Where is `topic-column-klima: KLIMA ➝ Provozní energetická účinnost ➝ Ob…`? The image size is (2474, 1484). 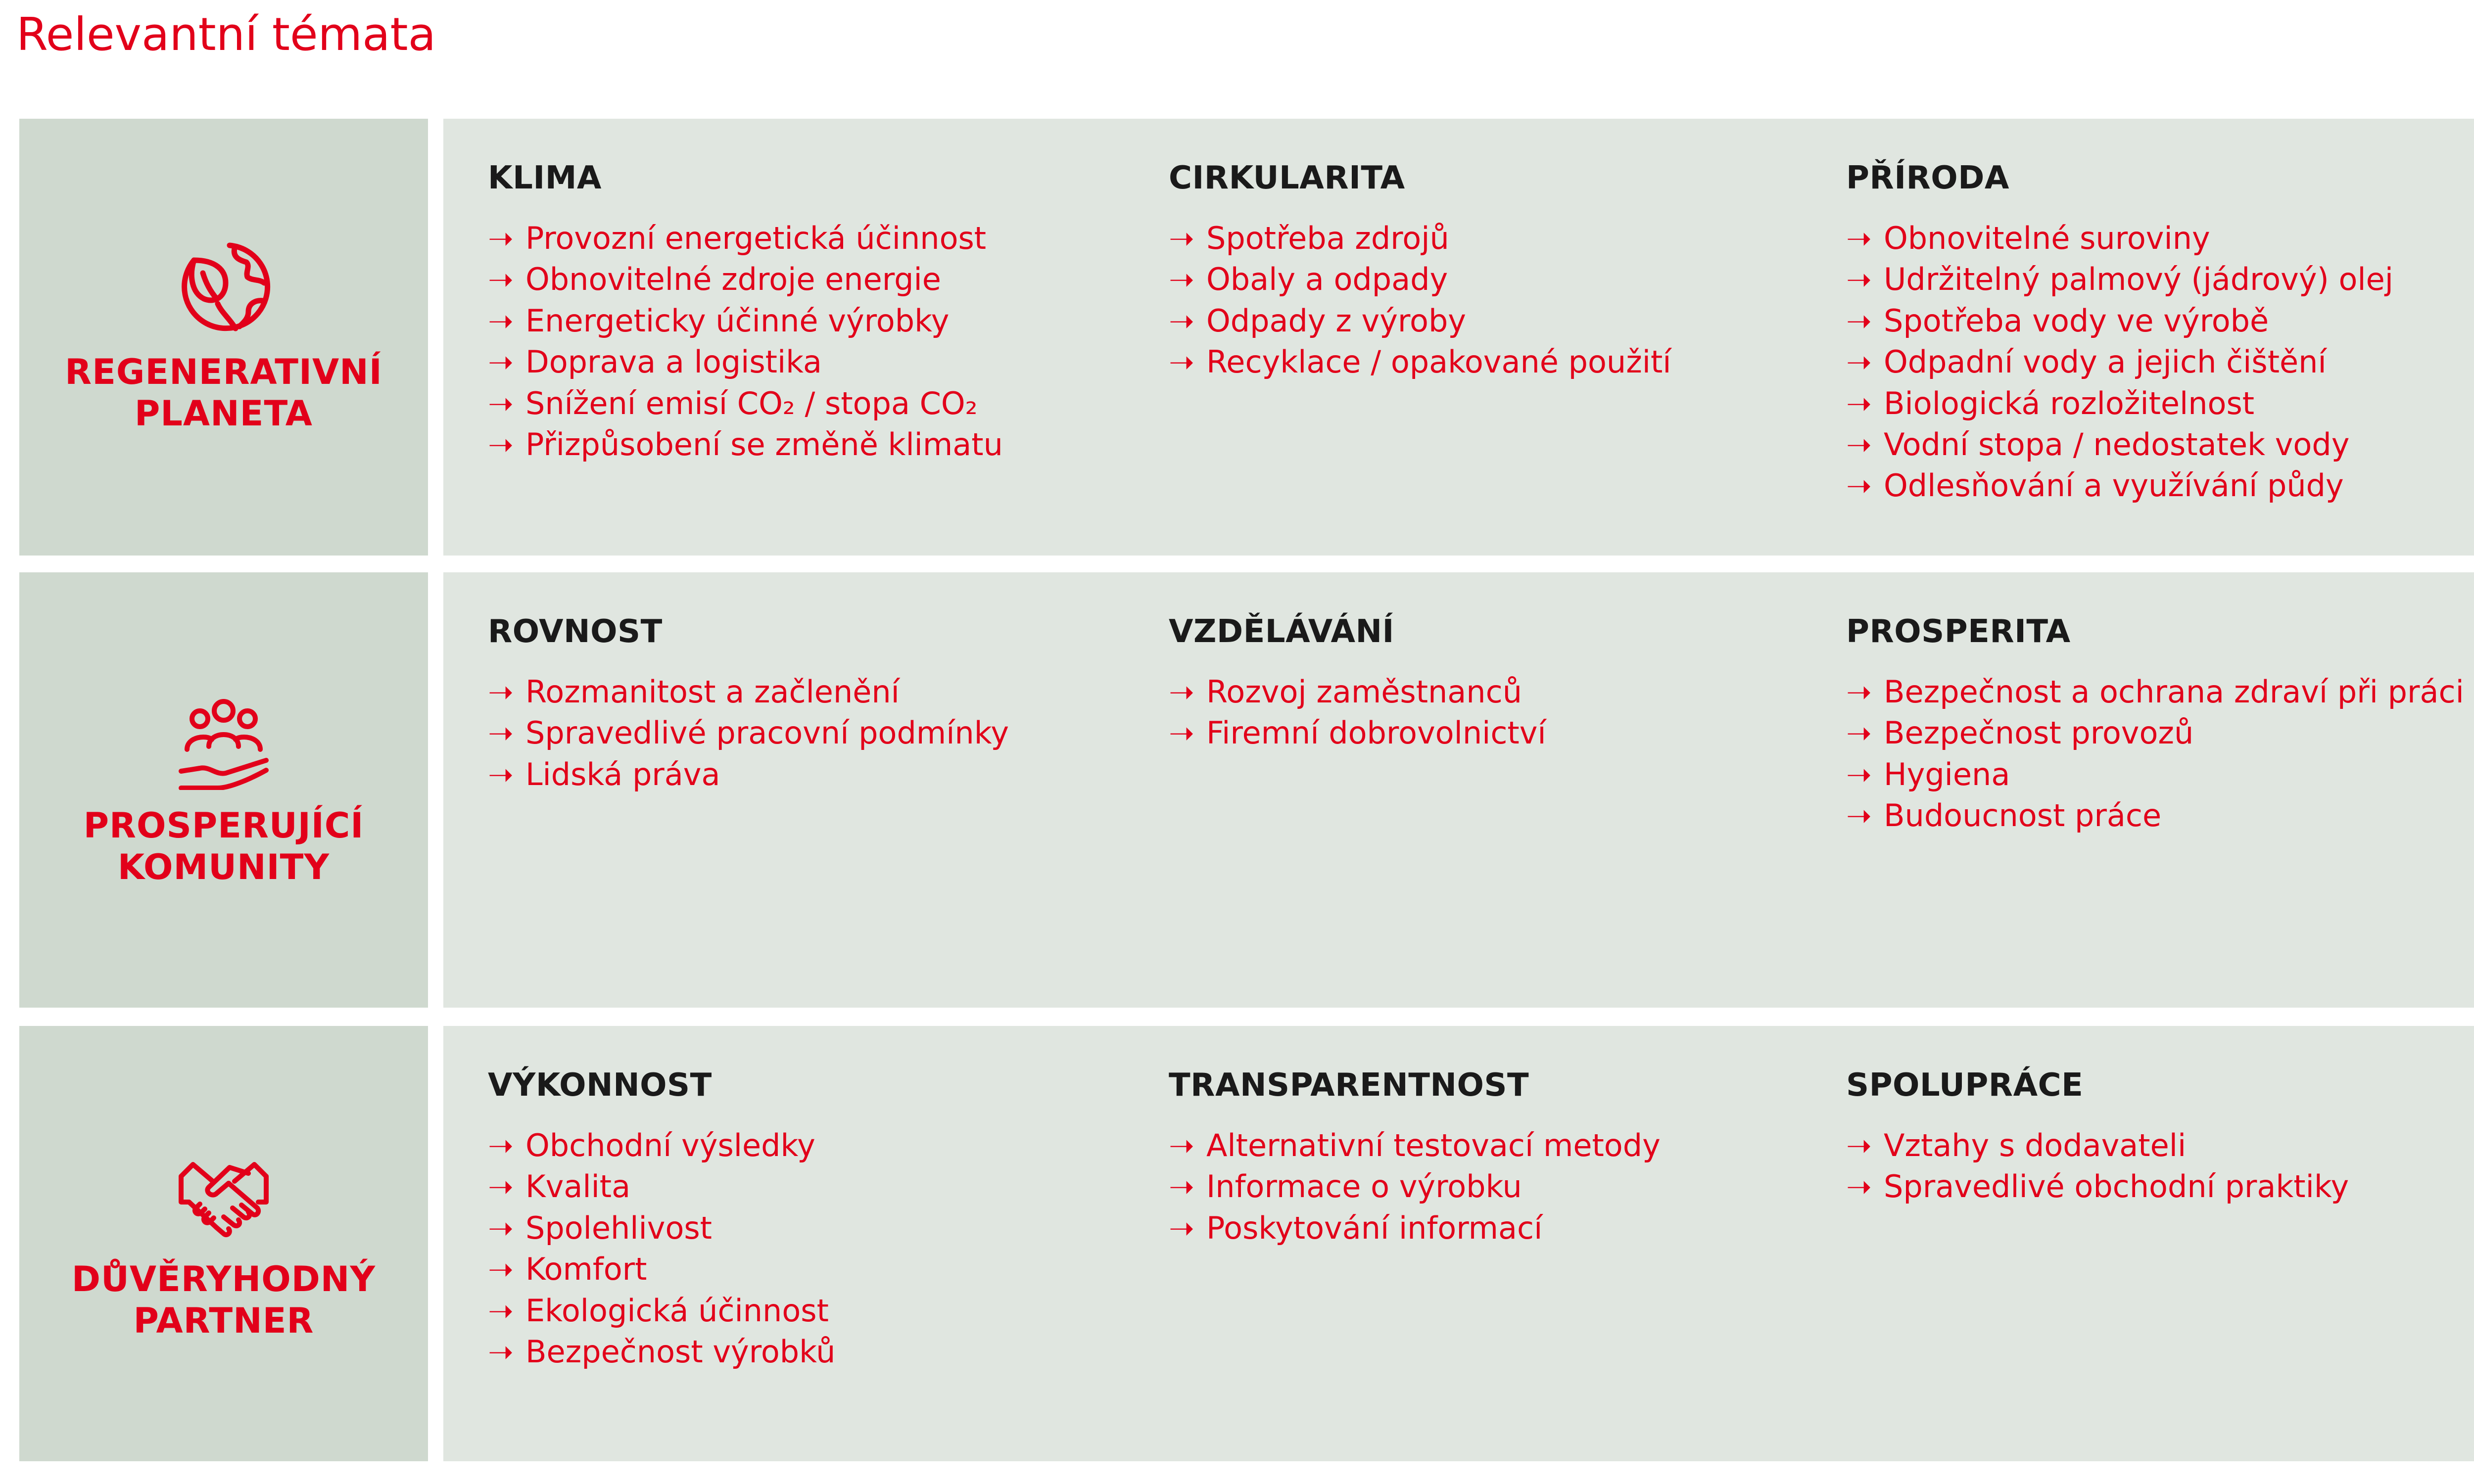
topic-column-klima: KLIMA ➝ Provozní energetická účinnost ➝ Ob… is located at coordinates (817, 311).